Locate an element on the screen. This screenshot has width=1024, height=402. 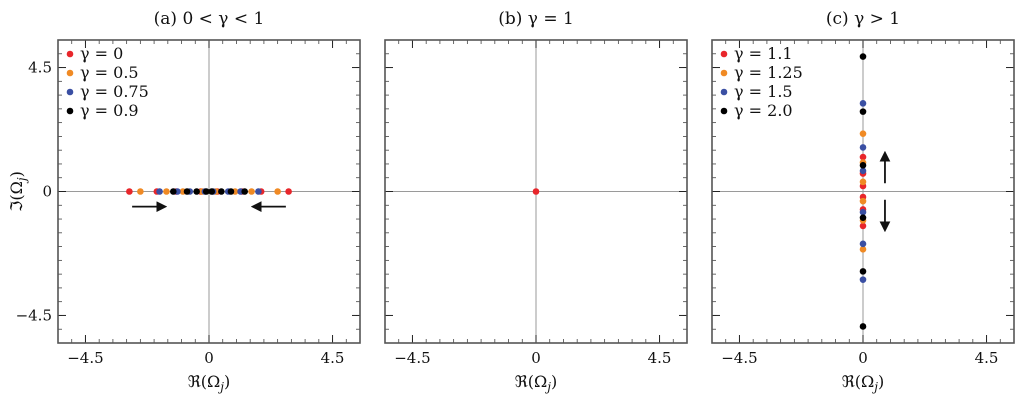
legend-entry: γ = 1.5 is located at coordinates (763, 91).